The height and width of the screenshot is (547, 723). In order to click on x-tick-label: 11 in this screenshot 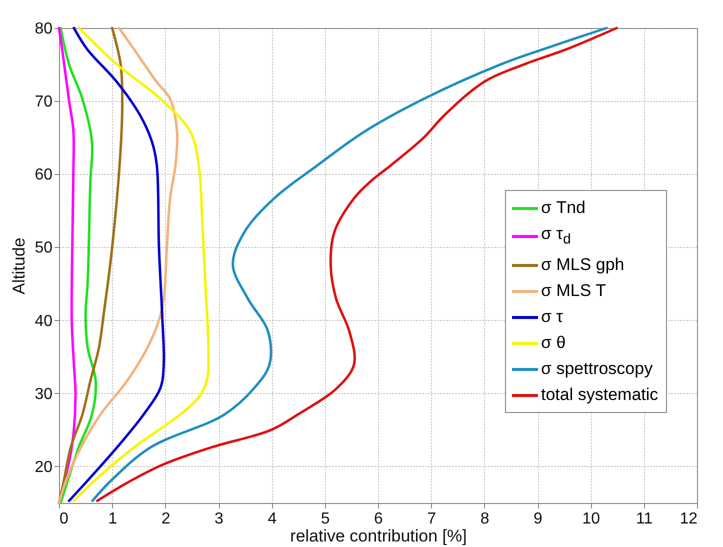, I will do `click(644, 519)`.